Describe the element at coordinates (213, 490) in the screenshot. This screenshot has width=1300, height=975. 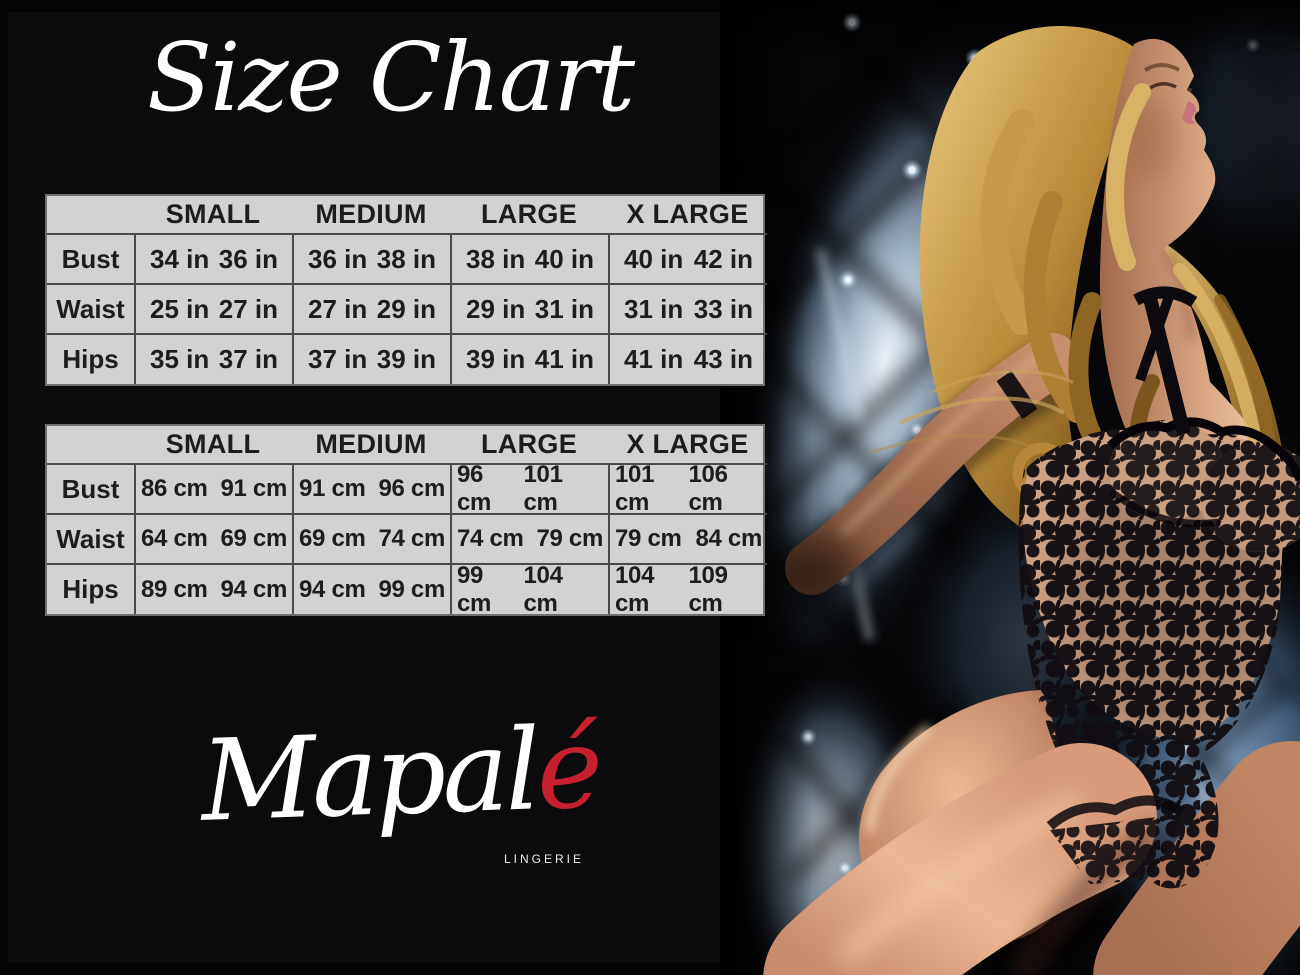
I see `measure-cell: 86 cm 91 cm` at that location.